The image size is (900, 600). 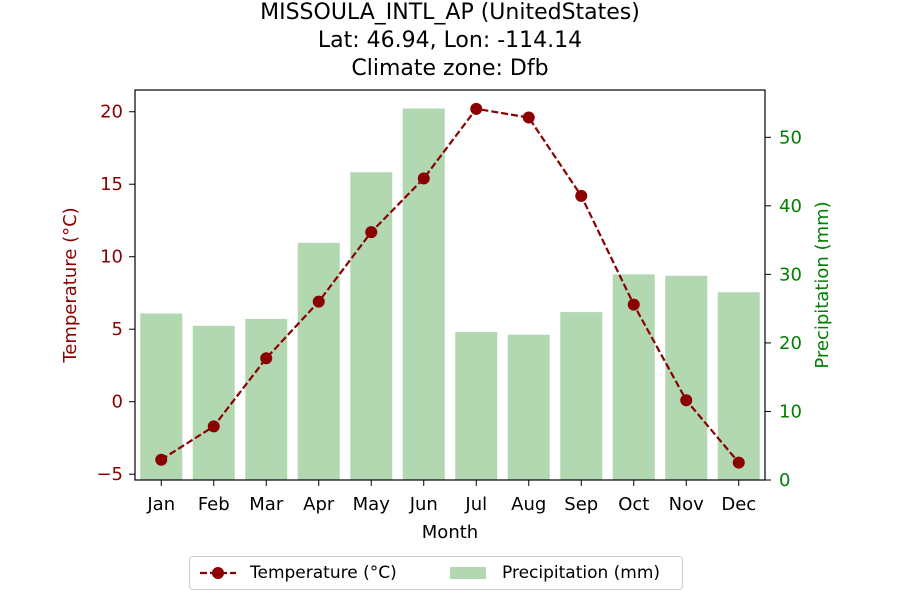 I want to click on y-right-tick-label: 10, so click(x=790, y=411).